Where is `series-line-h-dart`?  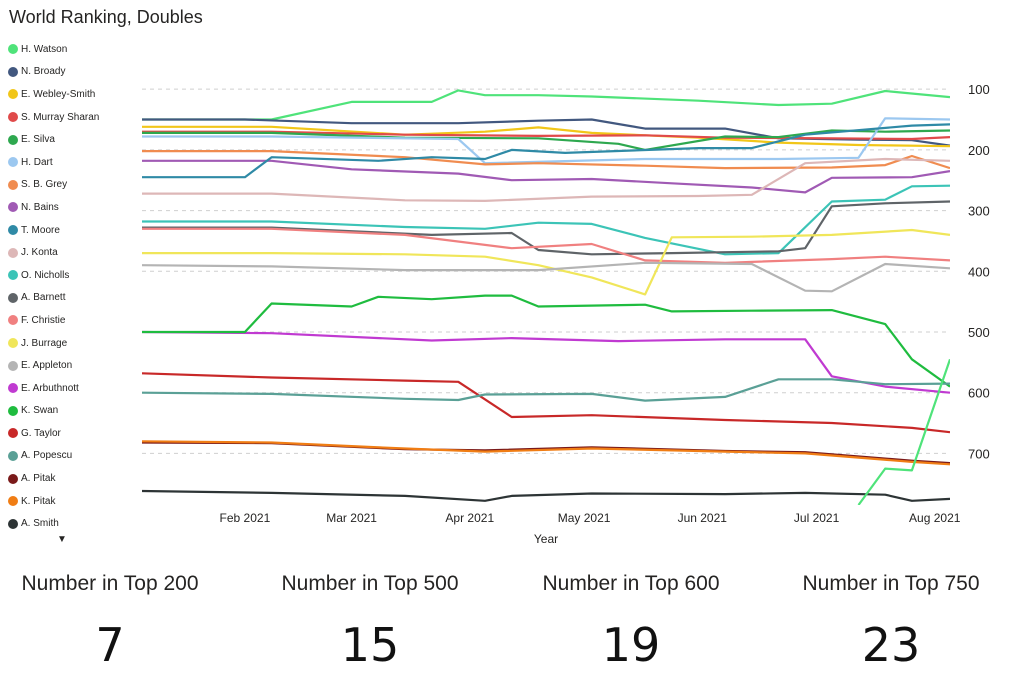 series-line-h-dart is located at coordinates (546, 141).